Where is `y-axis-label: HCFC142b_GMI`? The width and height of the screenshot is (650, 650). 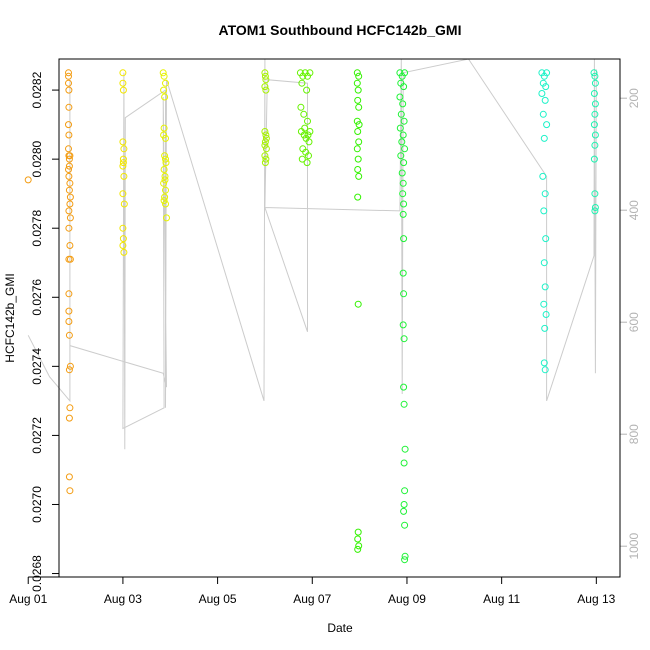 y-axis-label: HCFC142b_GMI is located at coordinates (10, 317).